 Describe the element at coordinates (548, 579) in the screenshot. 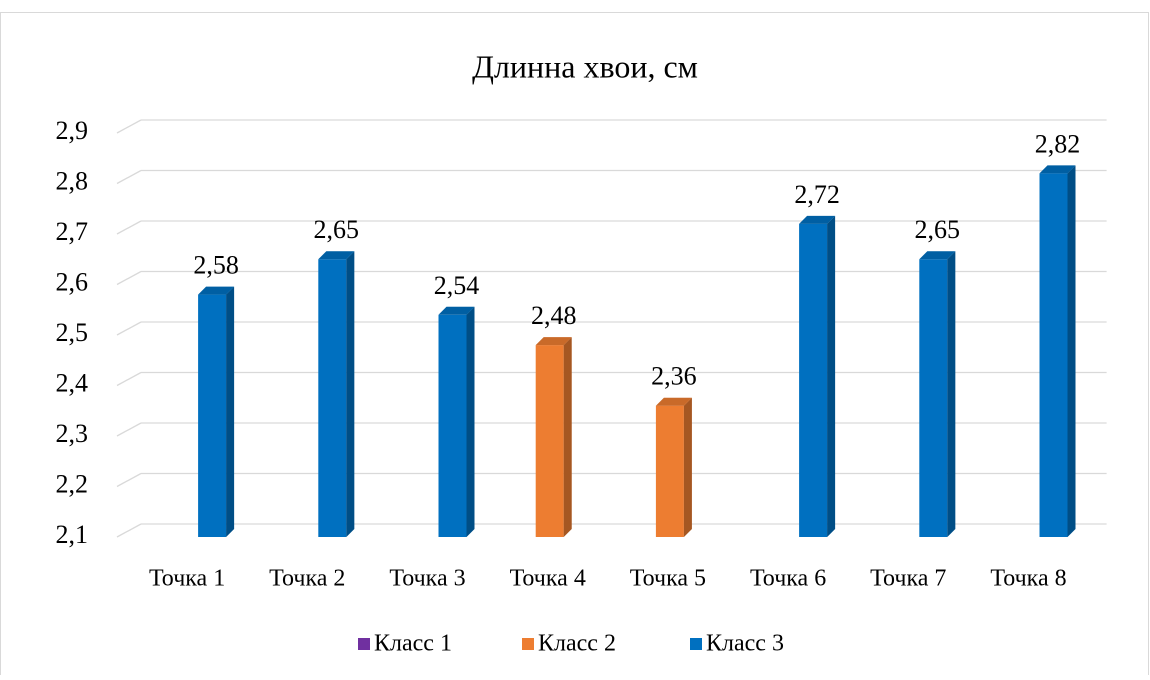

I see `x-tick-label: Точка 4` at that location.